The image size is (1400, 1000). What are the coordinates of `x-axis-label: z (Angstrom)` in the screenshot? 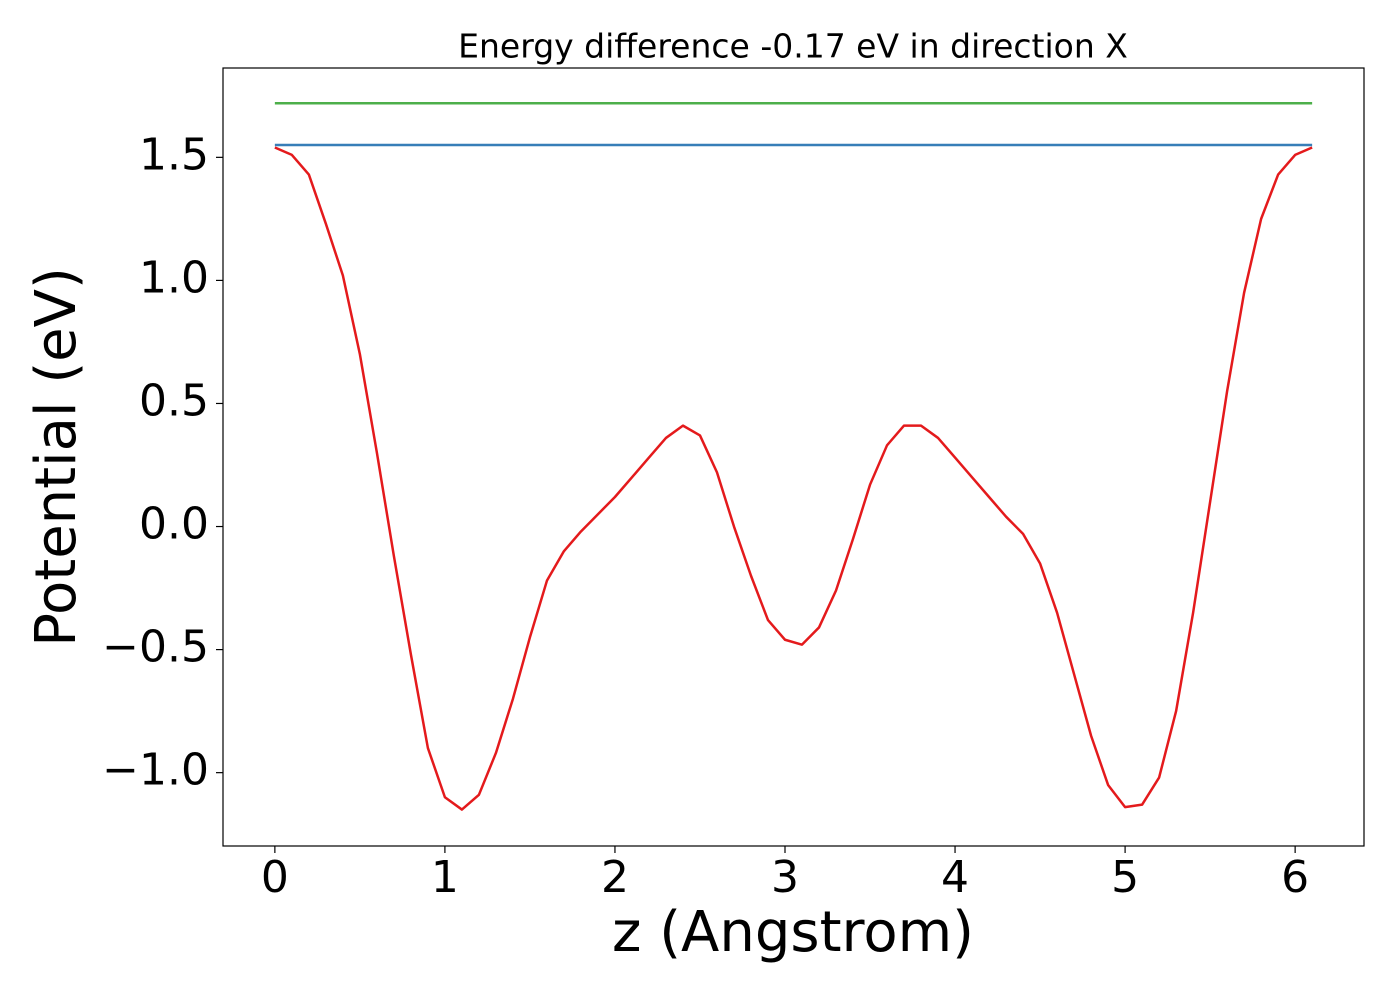 It's located at (793, 932).